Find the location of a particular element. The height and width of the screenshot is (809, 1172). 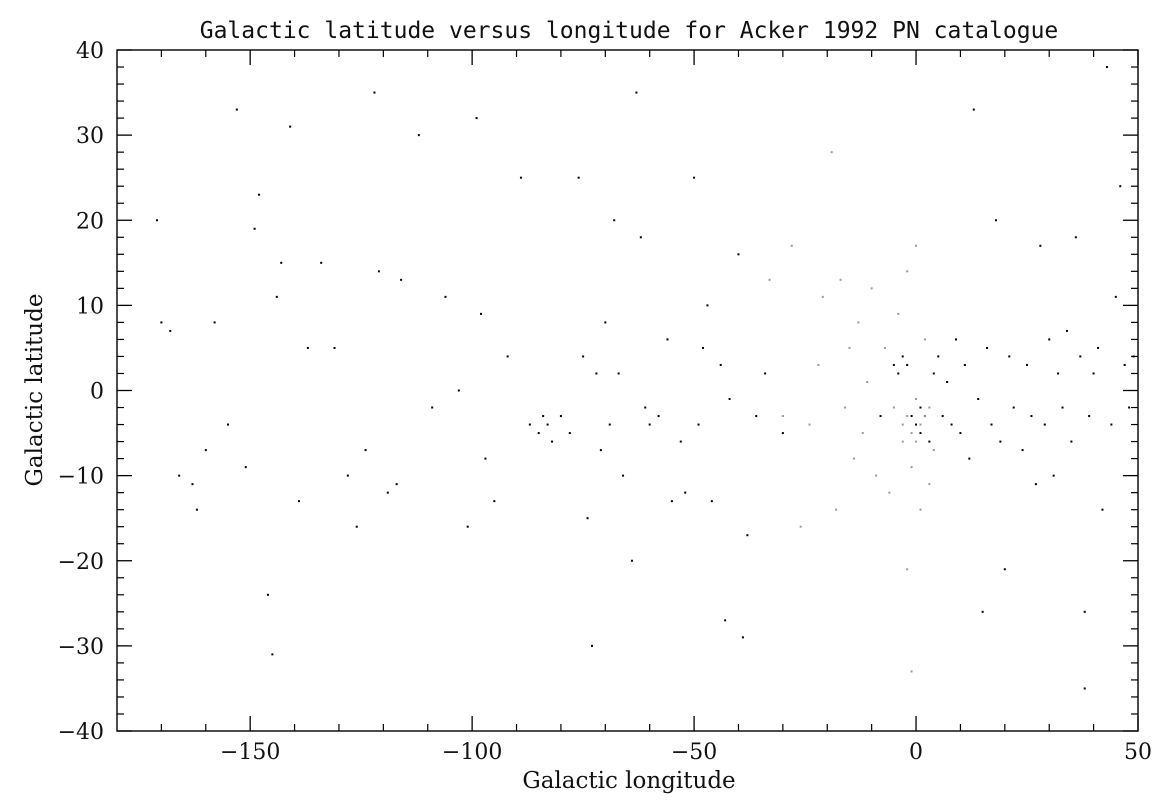

x-tick-label: −50 is located at coordinates (694, 752).